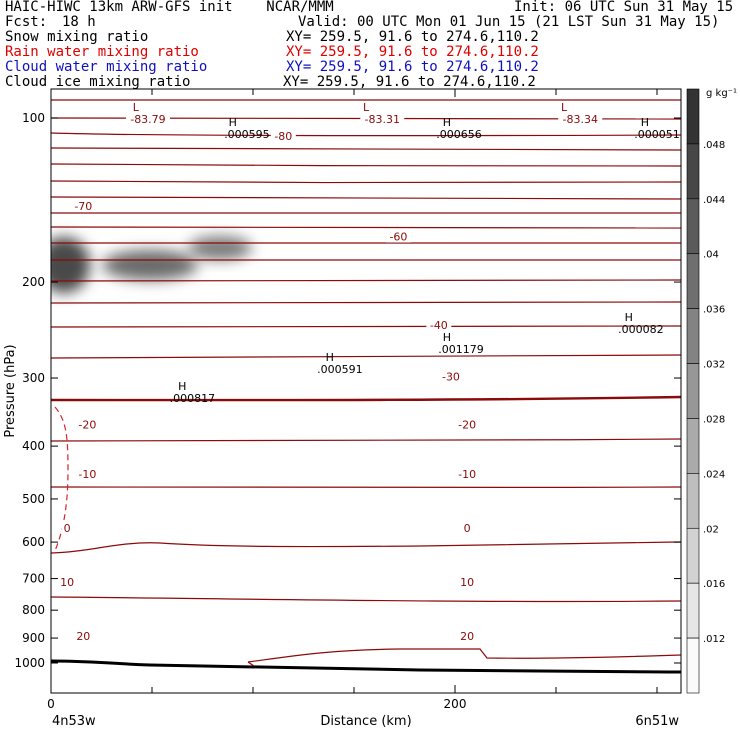 The height and width of the screenshot is (740, 740). Describe the element at coordinates (714, 474) in the screenshot. I see `colorbar-label: .024` at that location.